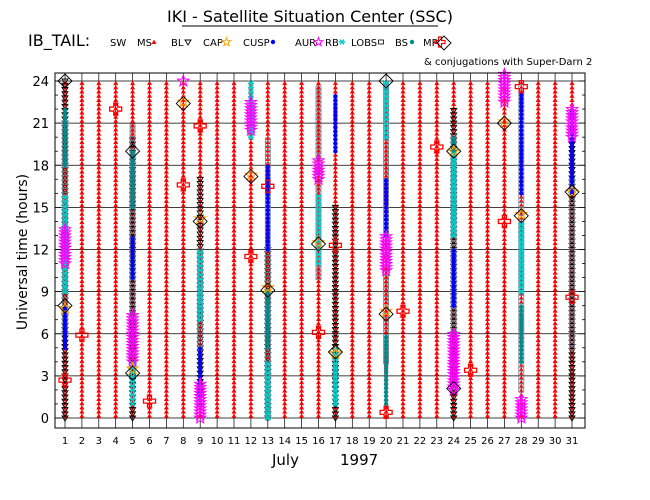 The width and height of the screenshot is (650, 500). I want to click on cusp-segment, so click(386, 208).